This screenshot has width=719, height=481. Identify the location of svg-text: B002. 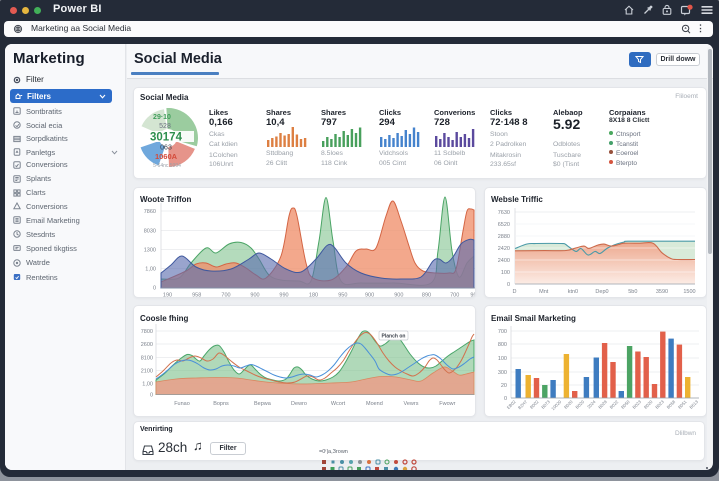
(534, 404).